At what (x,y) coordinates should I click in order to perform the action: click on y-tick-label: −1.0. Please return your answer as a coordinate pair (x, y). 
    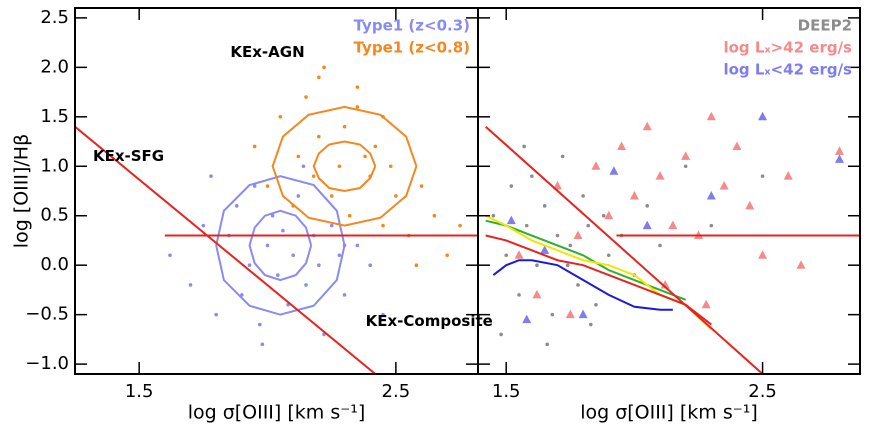
    Looking at the image, I should click on (47, 363).